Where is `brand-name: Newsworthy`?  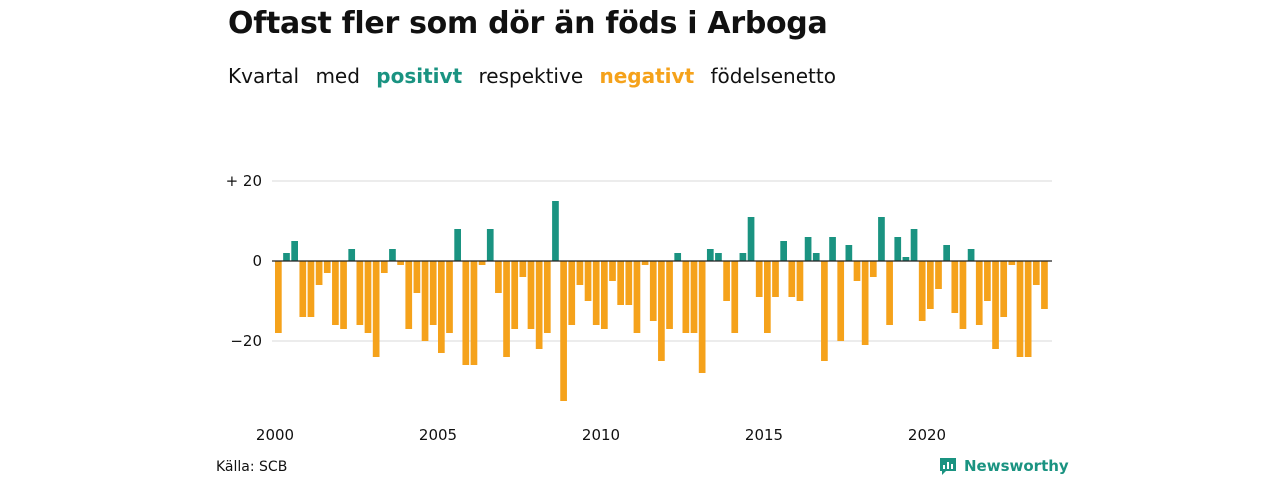 brand-name: Newsworthy is located at coordinates (1016, 466).